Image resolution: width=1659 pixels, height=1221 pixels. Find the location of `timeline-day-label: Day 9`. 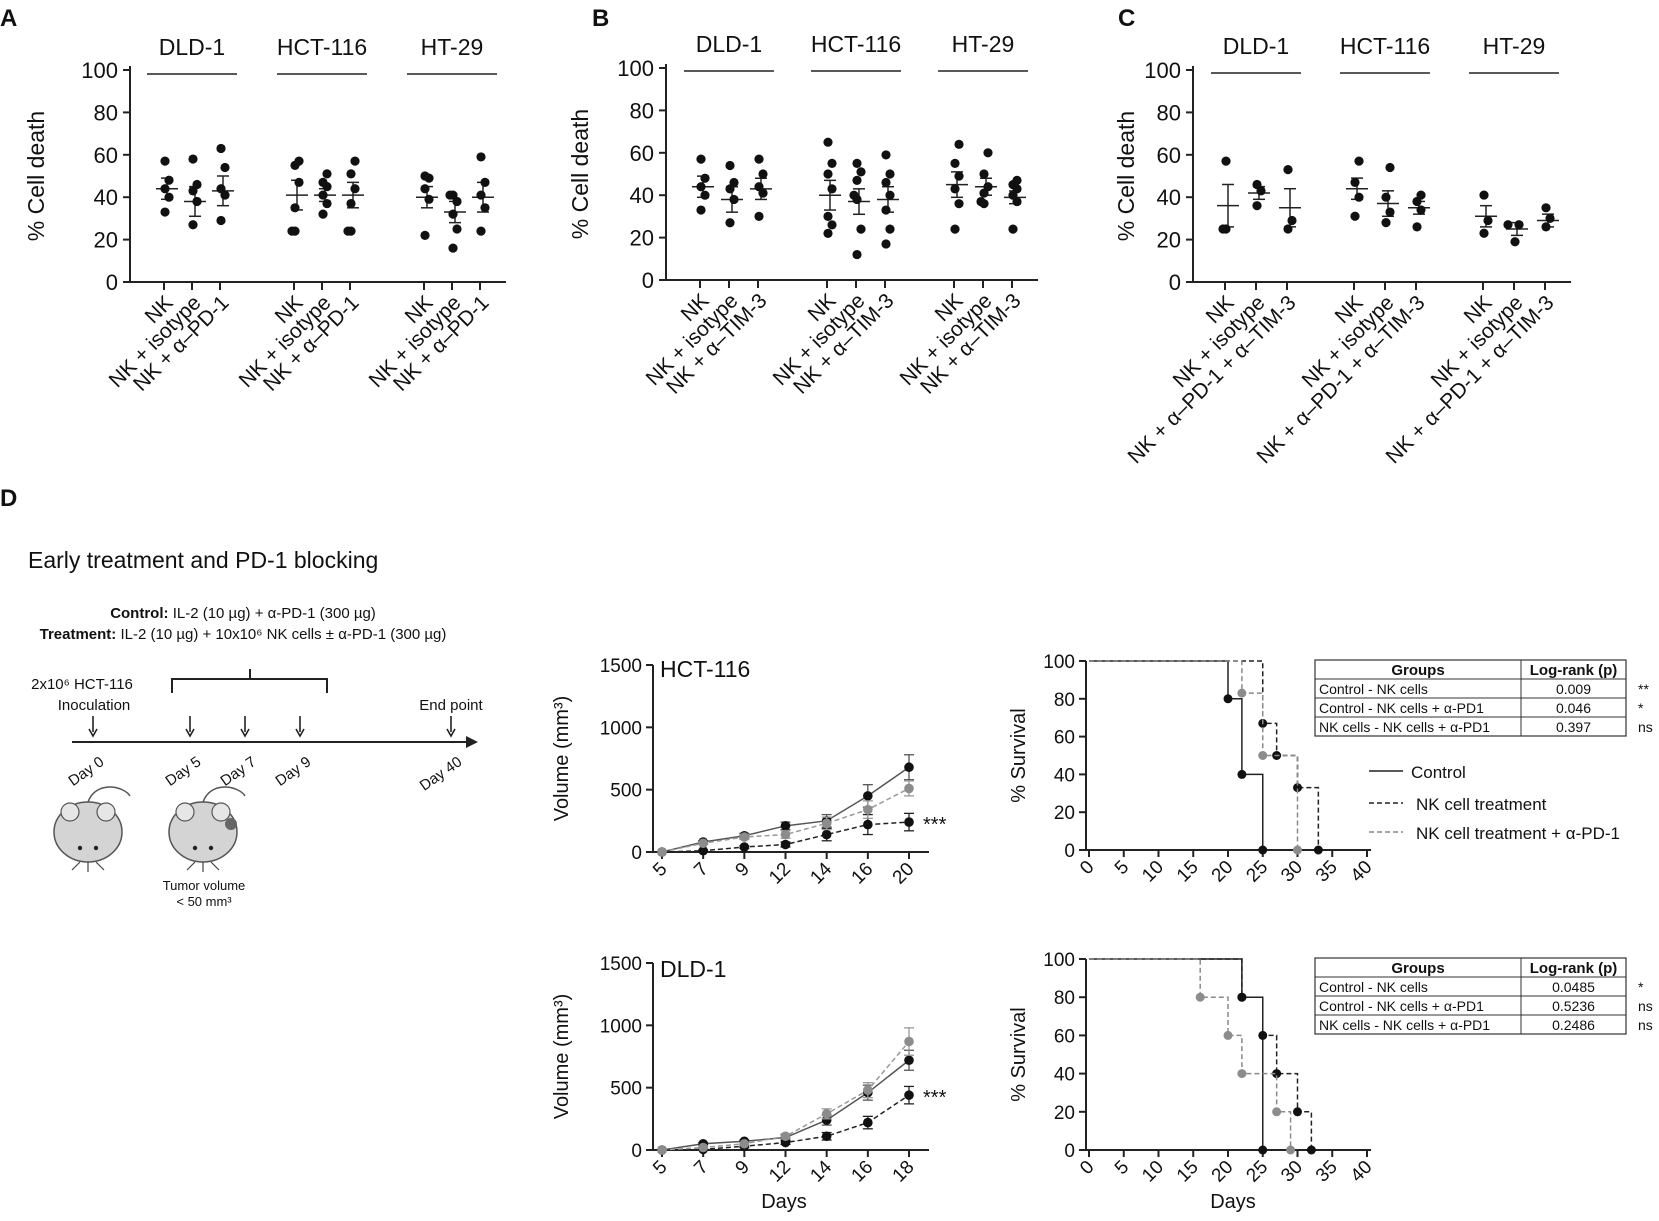

timeline-day-label: Day 9 is located at coordinates (293, 771).